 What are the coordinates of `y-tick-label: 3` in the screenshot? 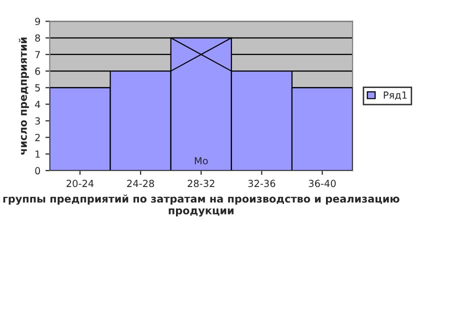 It's located at (37, 121).